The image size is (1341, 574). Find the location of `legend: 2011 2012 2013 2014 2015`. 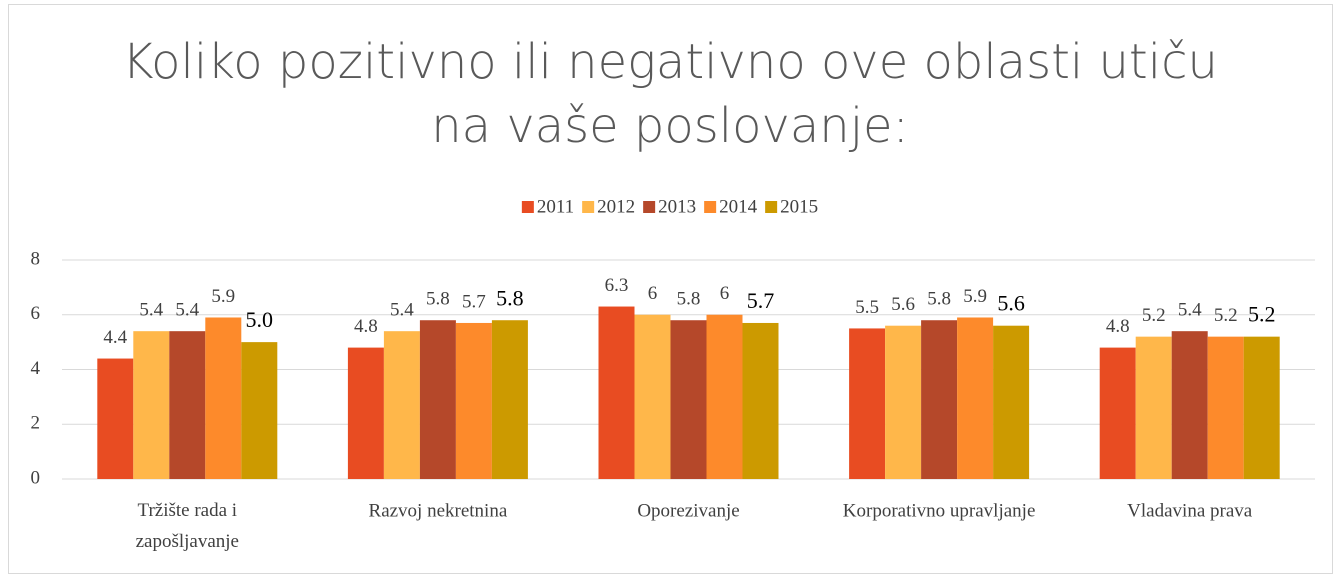

legend: 2011 2012 2013 2014 2015 is located at coordinates (669, 206).